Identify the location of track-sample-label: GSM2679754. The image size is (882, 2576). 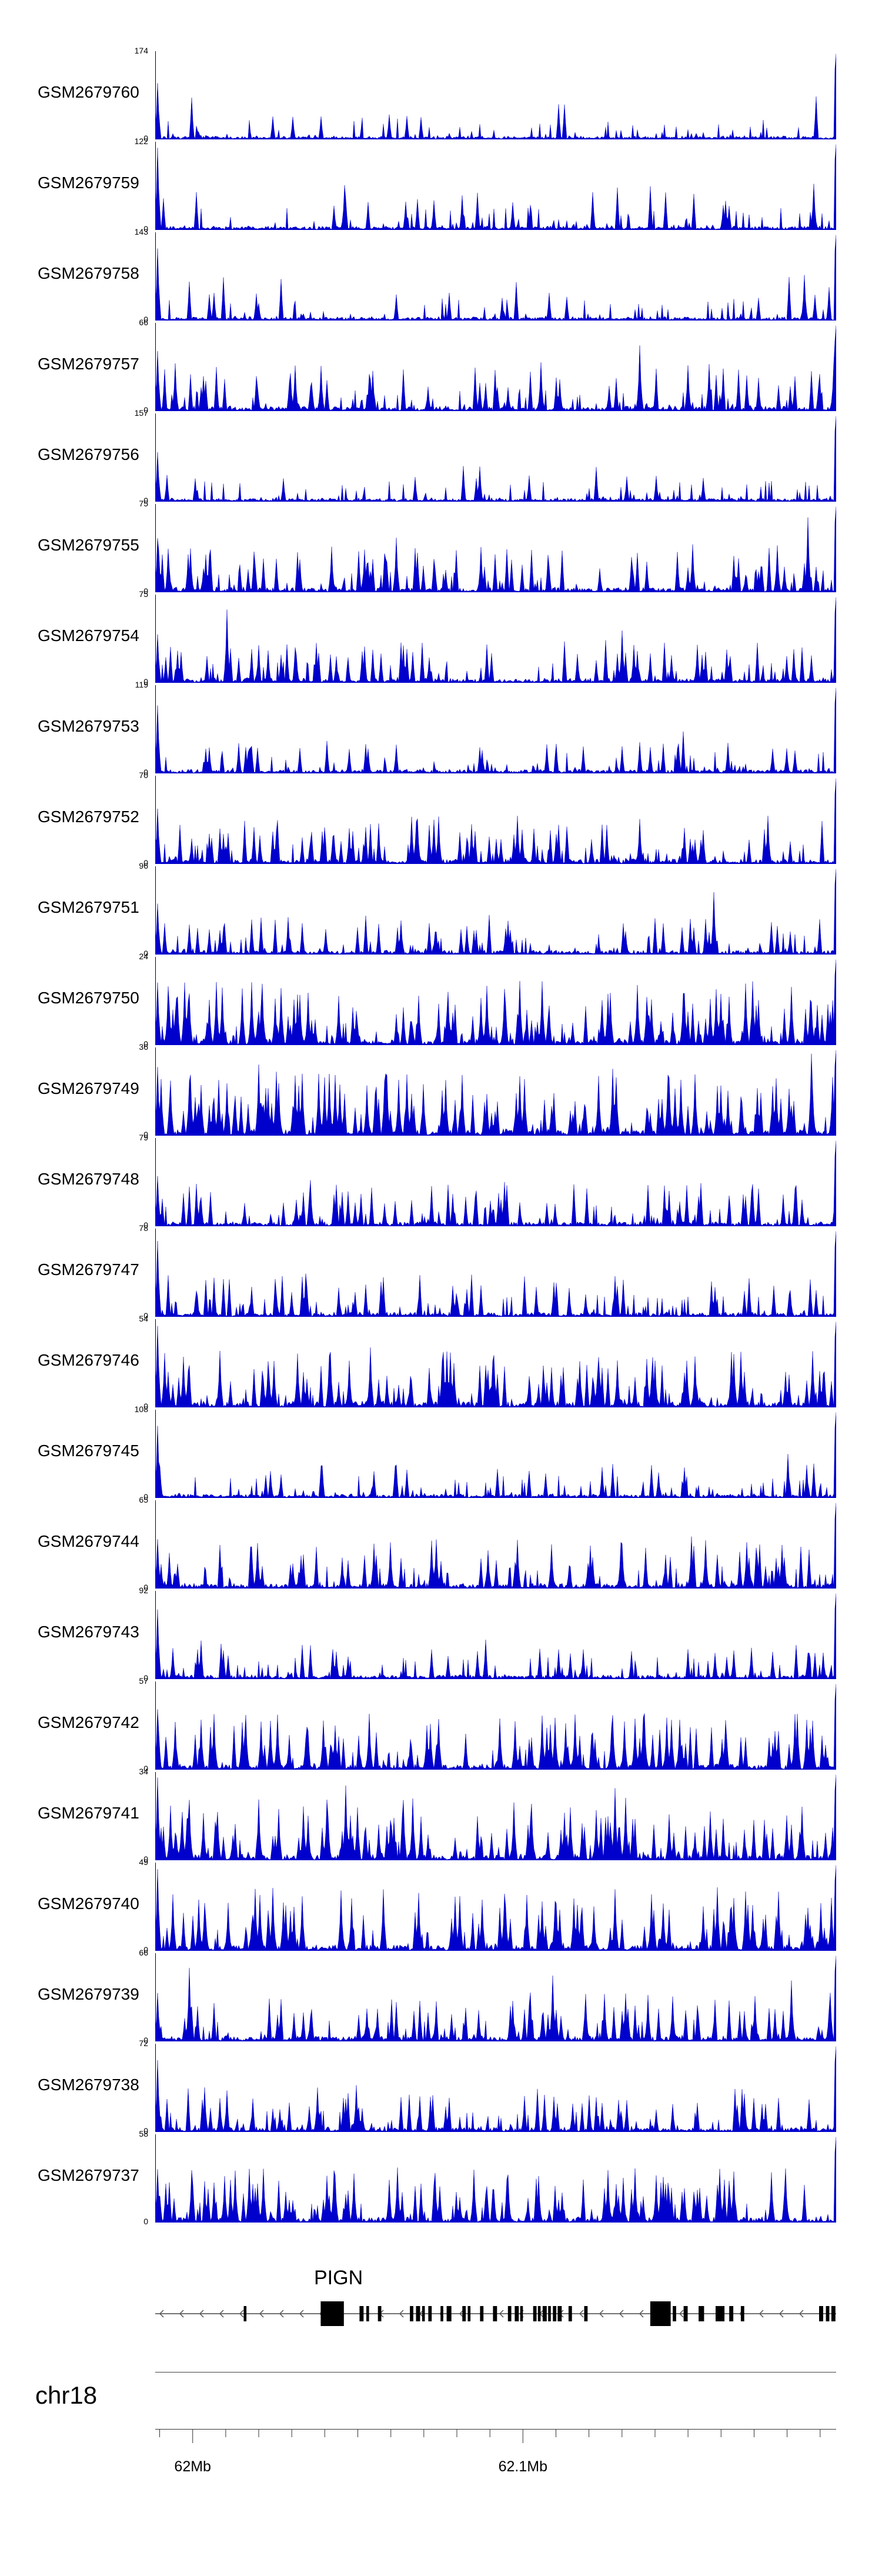
(88, 635).